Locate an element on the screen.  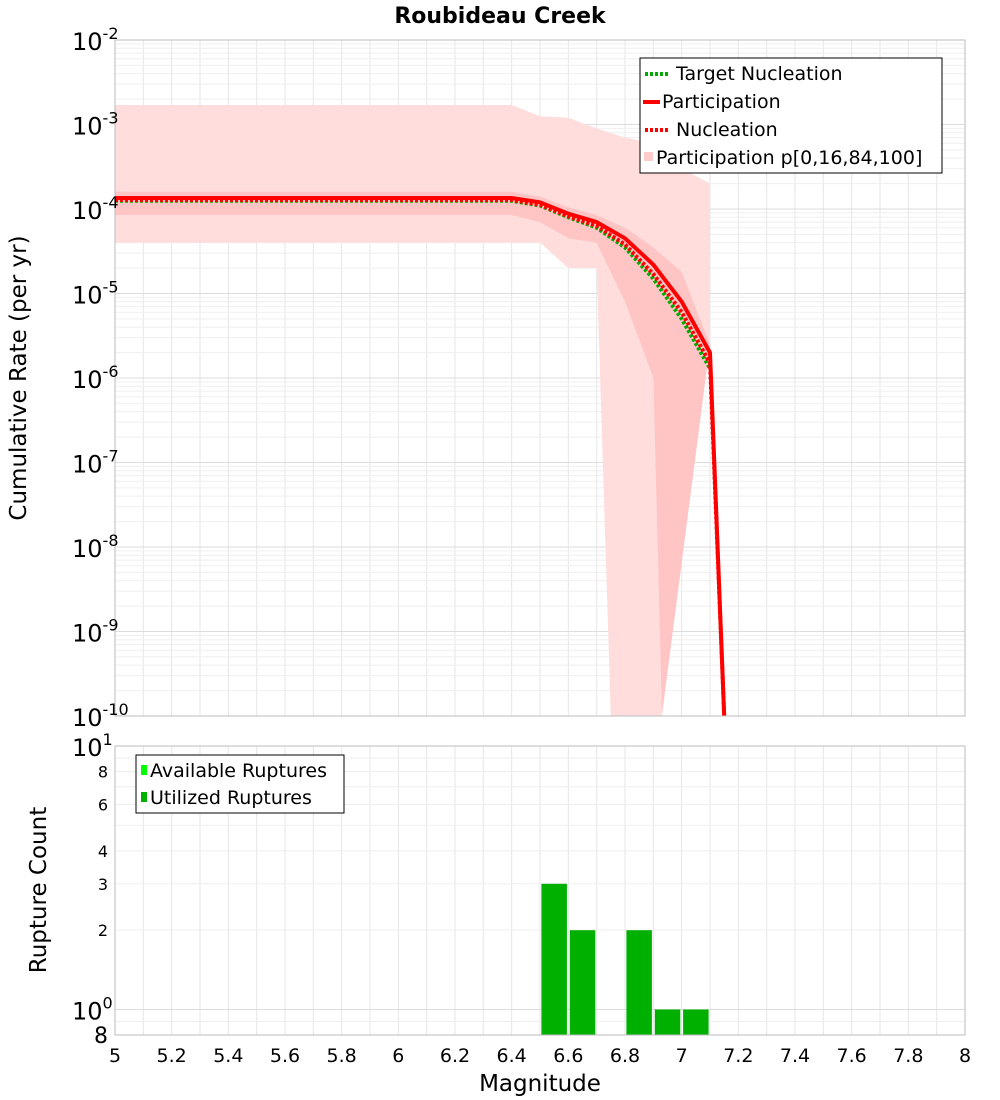
count-legend: Available Ruptures Utilized Ruptures is located at coordinates (240, 784).